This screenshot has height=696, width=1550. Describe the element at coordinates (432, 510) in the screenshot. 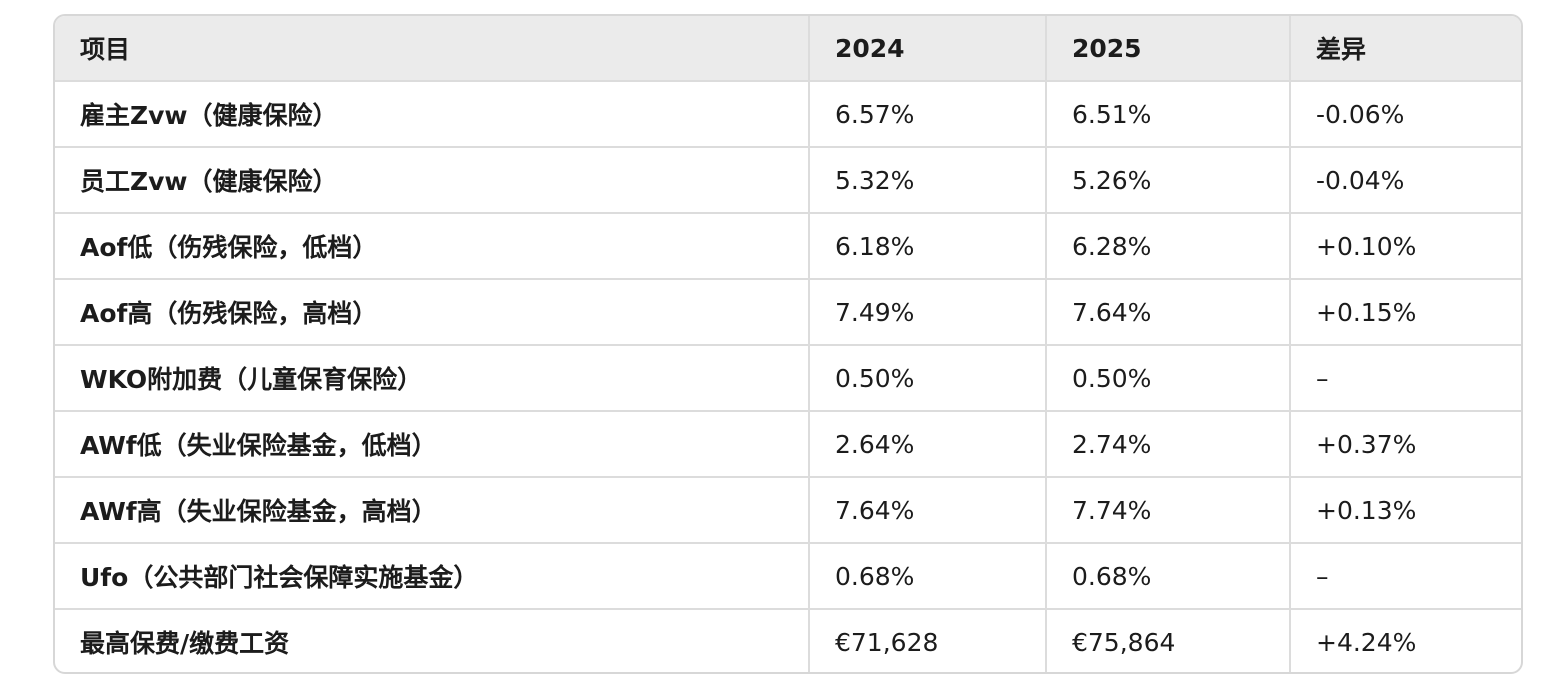

I see `cell-item: AWf高（失业保险基金，高档）` at that location.